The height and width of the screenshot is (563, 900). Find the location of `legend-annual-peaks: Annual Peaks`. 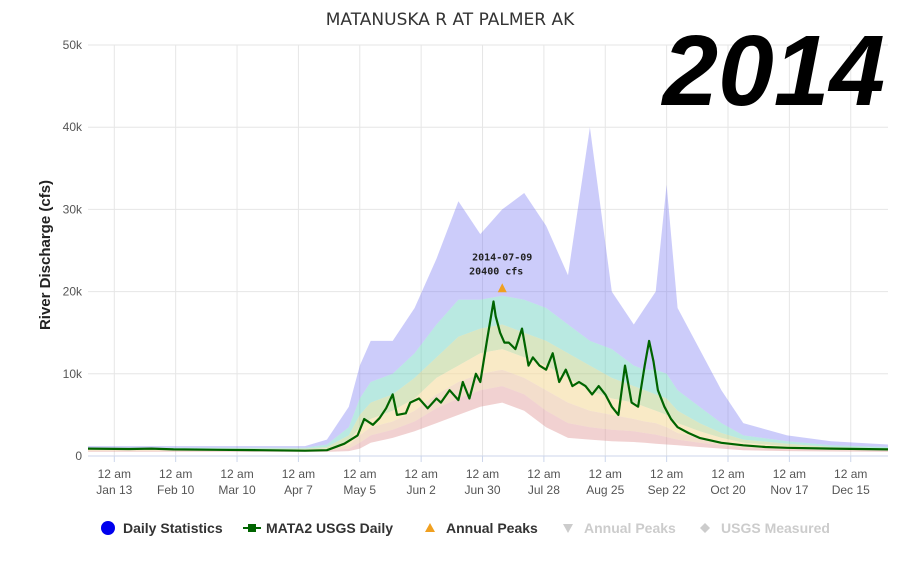

legend-annual-peaks: Annual Peaks is located at coordinates (481, 528).